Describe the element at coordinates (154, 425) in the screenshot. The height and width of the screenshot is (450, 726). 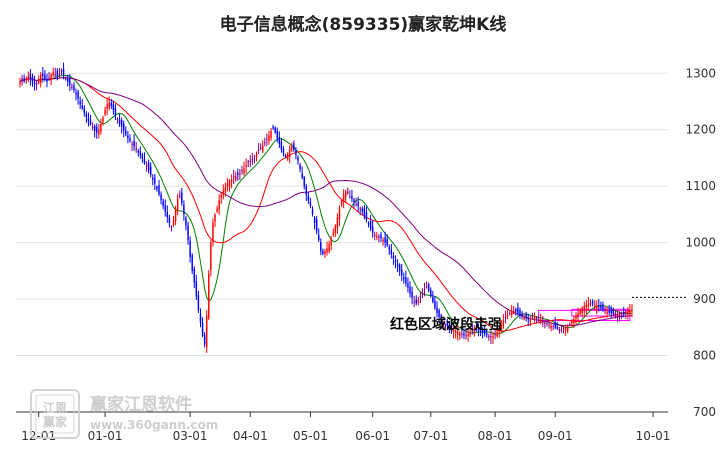
I see `watermark-url: www.360gann.com` at that location.